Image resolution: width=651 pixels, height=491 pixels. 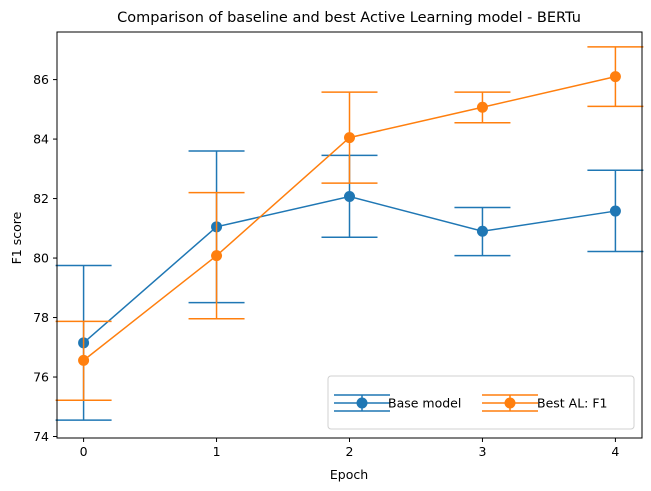 What do you see at coordinates (41, 79) in the screenshot?
I see `y-tick-label: 86` at bounding box center [41, 79].